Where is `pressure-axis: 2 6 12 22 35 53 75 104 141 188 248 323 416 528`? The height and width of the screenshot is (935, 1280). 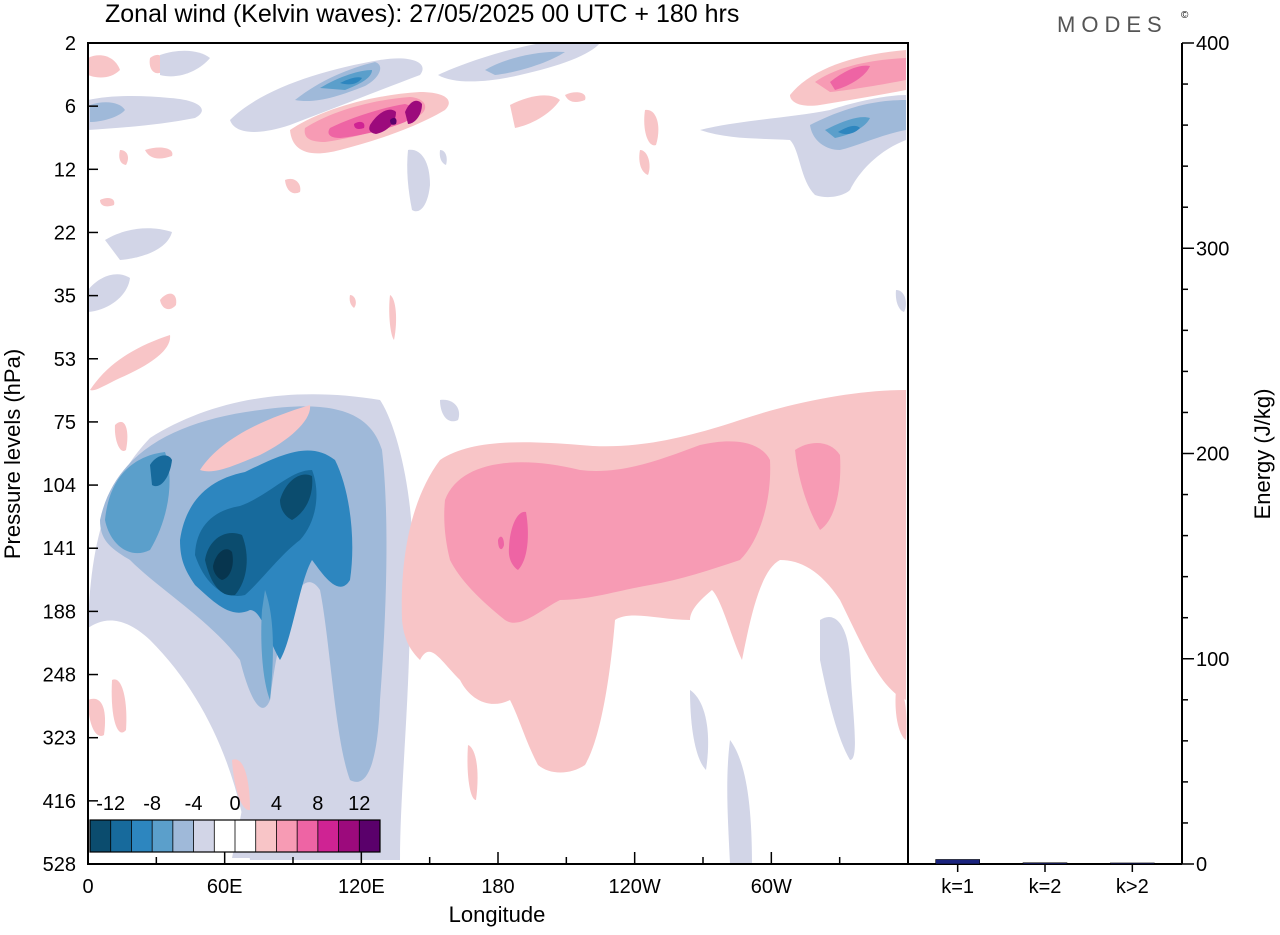 pressure-axis: 2 6 12 22 35 53 75 104 141 188 248 323 416 528 is located at coordinates (70, 454).